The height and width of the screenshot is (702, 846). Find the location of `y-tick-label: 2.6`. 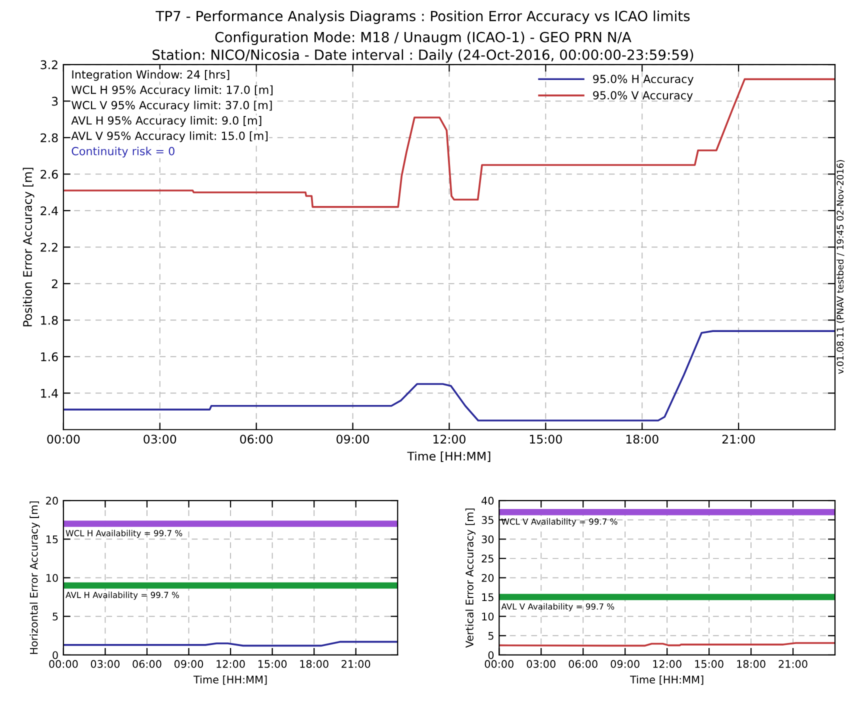

y-tick-label: 2.6 is located at coordinates (49, 174).